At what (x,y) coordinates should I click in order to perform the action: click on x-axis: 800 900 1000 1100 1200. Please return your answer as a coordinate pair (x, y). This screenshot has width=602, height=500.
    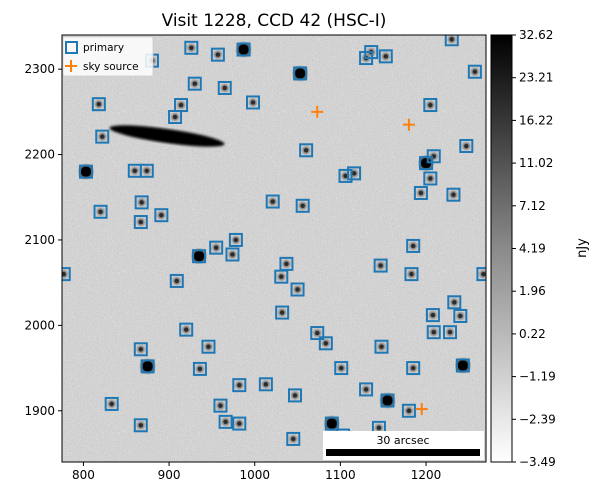
    Looking at the image, I should click on (256, 472).